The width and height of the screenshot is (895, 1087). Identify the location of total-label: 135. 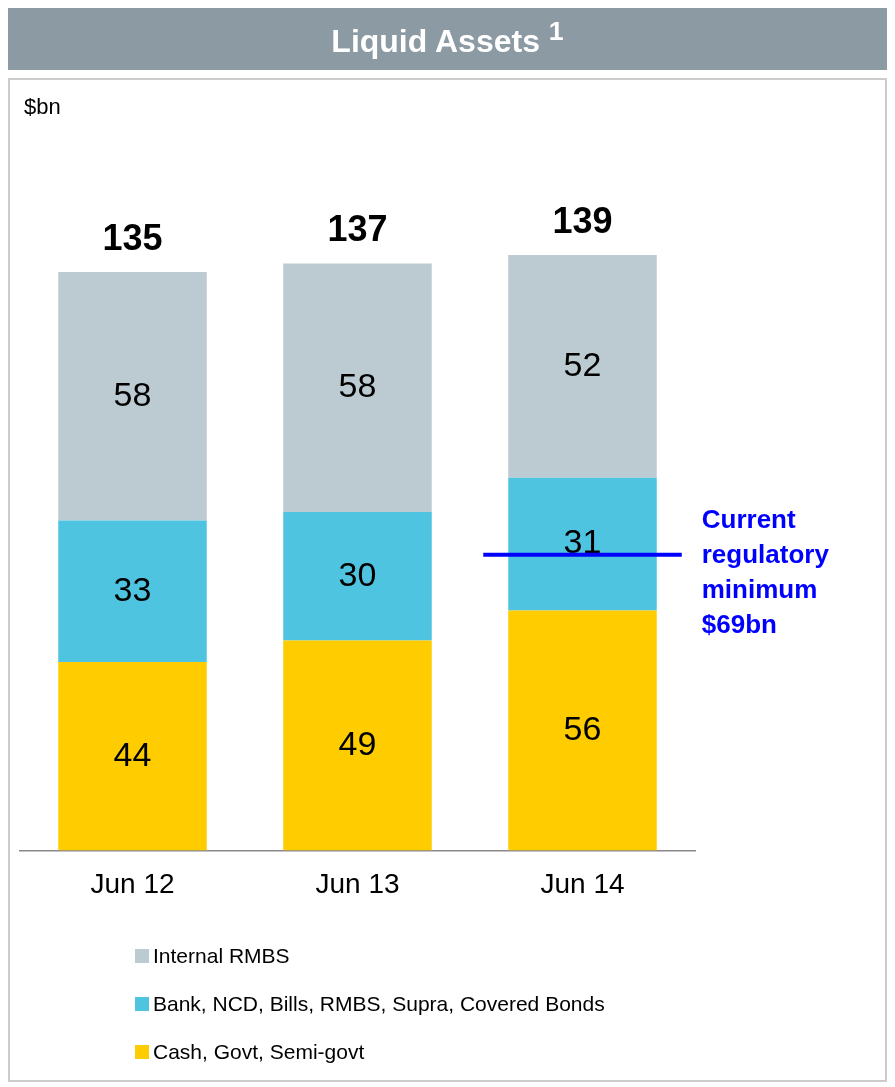
(132, 237).